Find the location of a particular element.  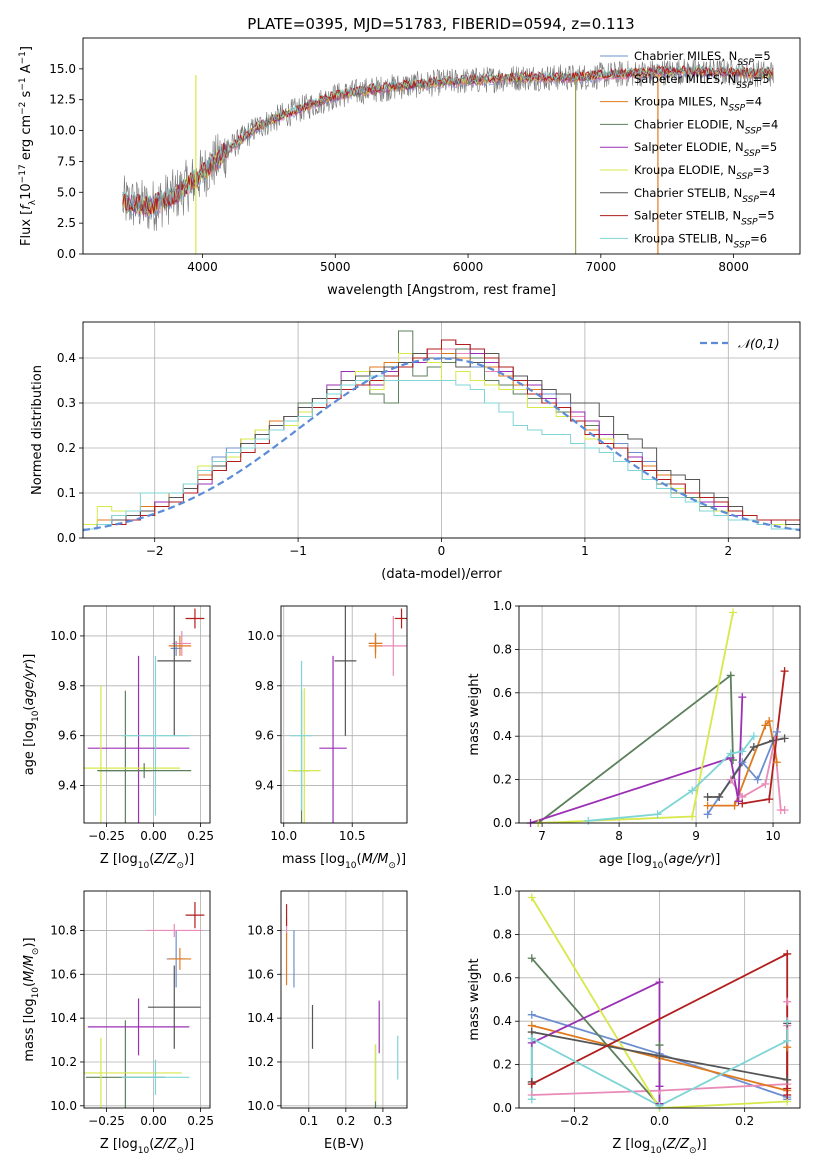

legend-label: Kroupa STELIB, NSSP=6 is located at coordinates (700, 240).